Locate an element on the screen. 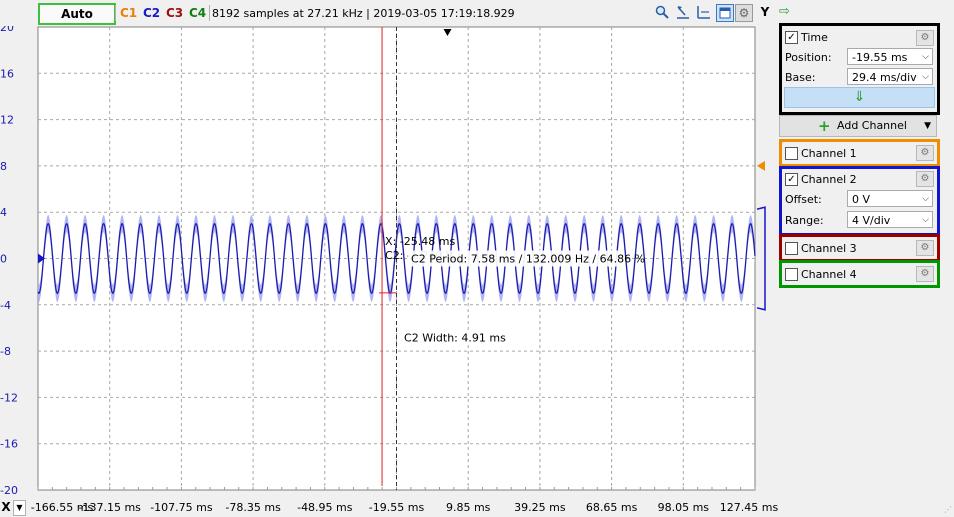 This screenshot has width=954, height=517. channel4-panel: Channel 4 ⚙ is located at coordinates (859, 274).